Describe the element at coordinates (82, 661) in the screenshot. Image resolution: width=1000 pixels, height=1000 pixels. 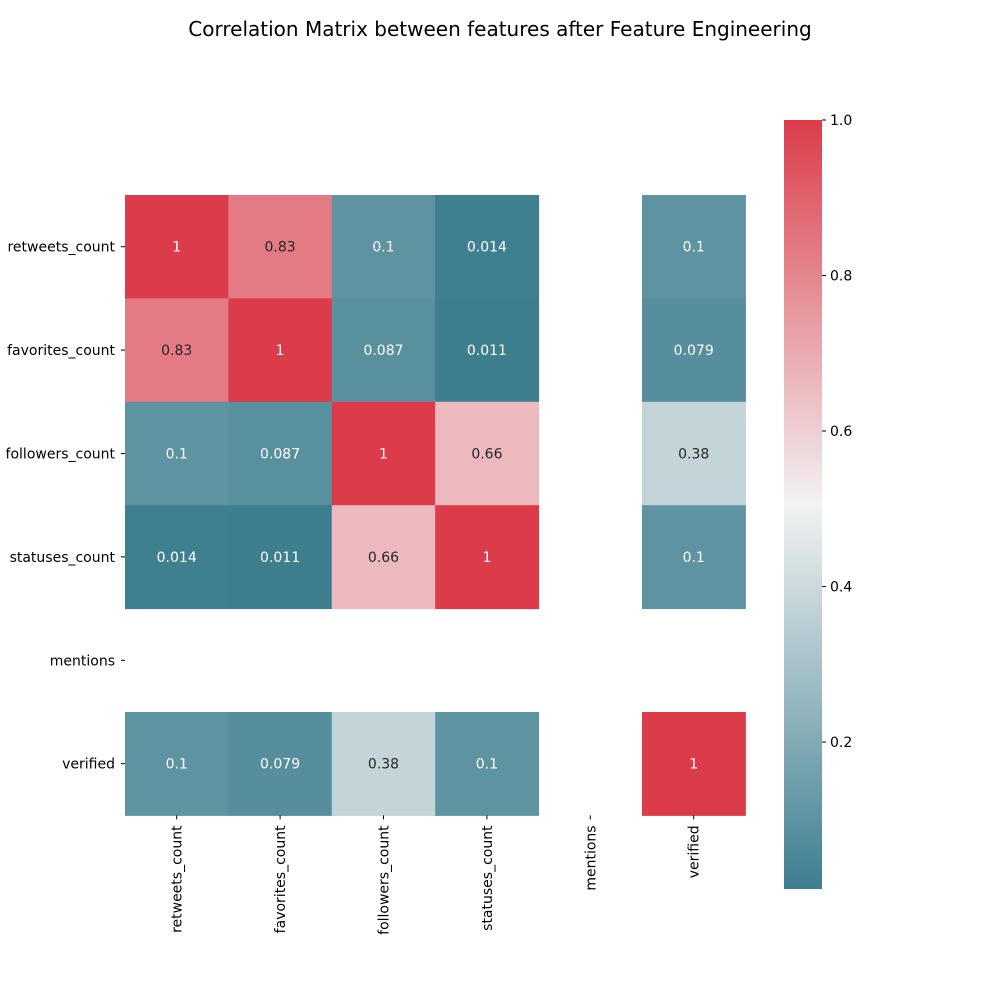
I see `row-tick-label: mentions` at that location.